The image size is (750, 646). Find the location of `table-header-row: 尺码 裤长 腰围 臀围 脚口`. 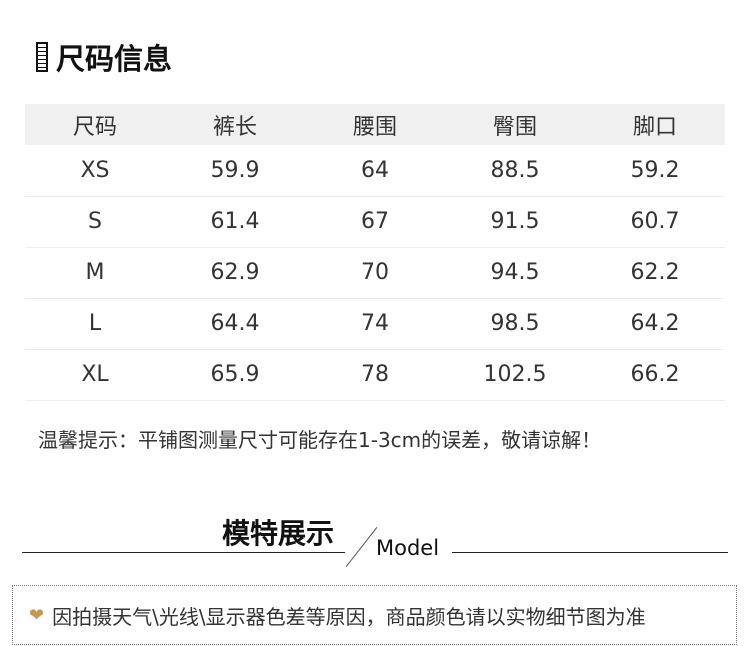

table-header-row: 尺码 裤长 腰围 臀围 脚口 is located at coordinates (375, 124).